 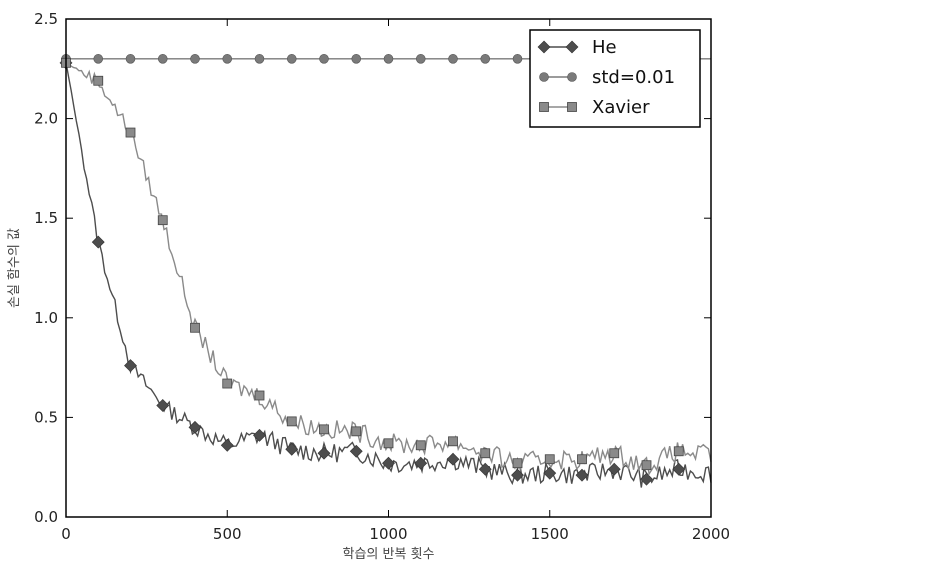 I want to click on legend-item: He, so click(x=577, y=47).